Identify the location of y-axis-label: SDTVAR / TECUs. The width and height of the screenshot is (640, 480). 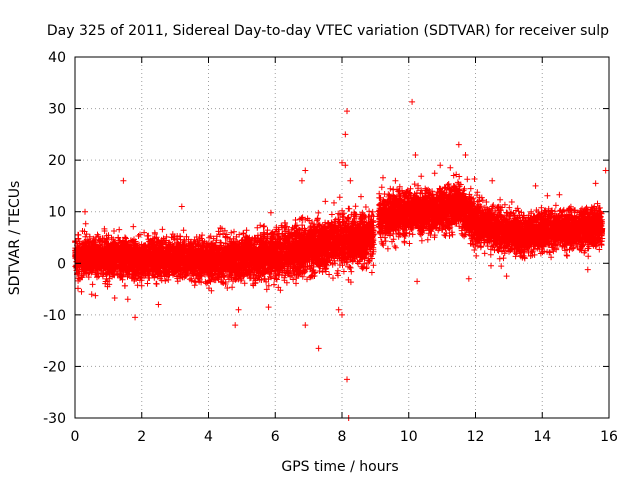
(15, 238).